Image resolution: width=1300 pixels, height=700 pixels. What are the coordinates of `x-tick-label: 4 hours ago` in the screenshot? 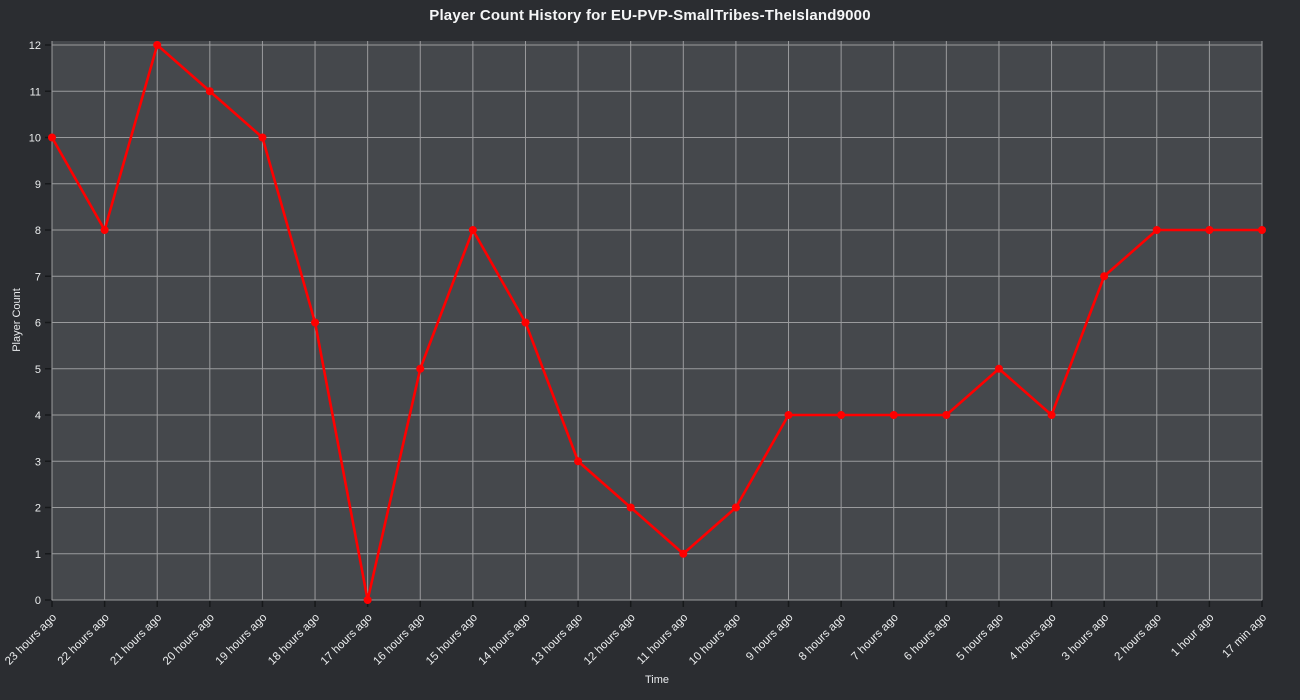 It's located at (1032, 637).